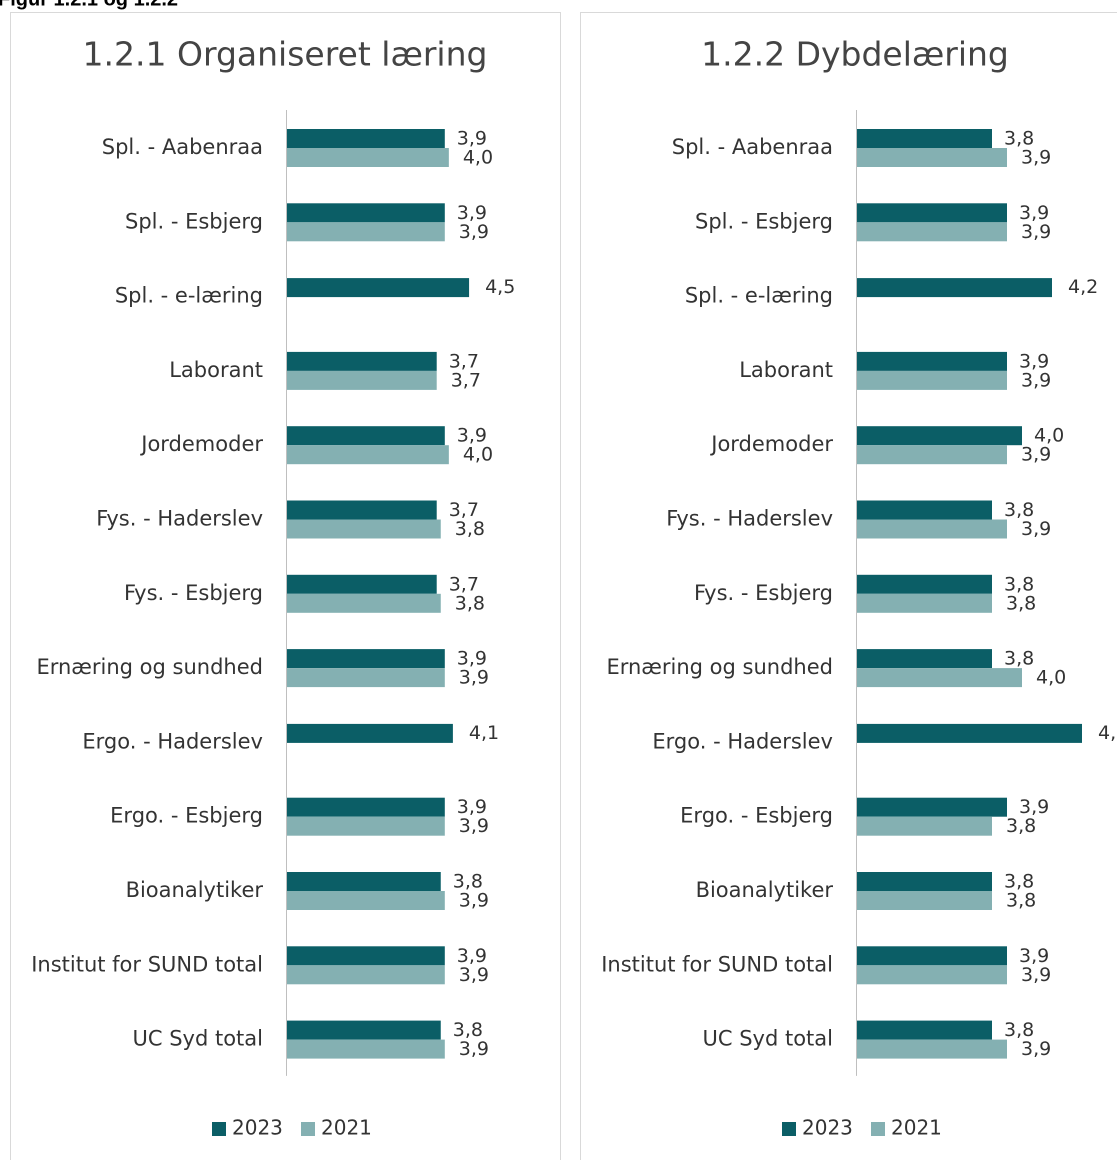 Image resolution: width=1117 pixels, height=1160 pixels. Describe the element at coordinates (89, 5) in the screenshot. I see `figure-title: Figur 1.2.1 og 1.2.2` at that location.